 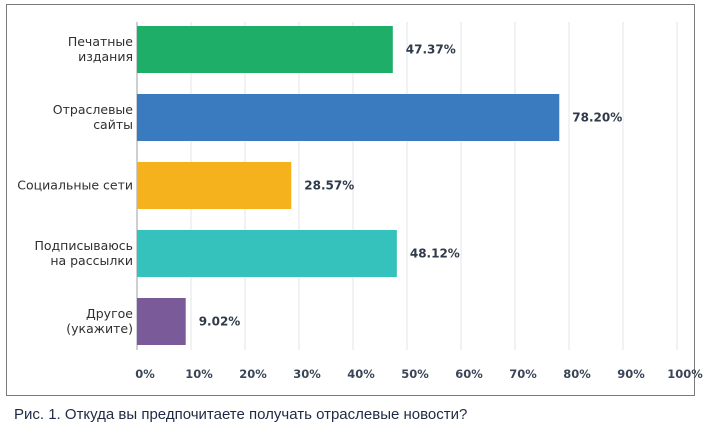 I want to click on category-label: Печатные издания, so click(x=100, y=49).